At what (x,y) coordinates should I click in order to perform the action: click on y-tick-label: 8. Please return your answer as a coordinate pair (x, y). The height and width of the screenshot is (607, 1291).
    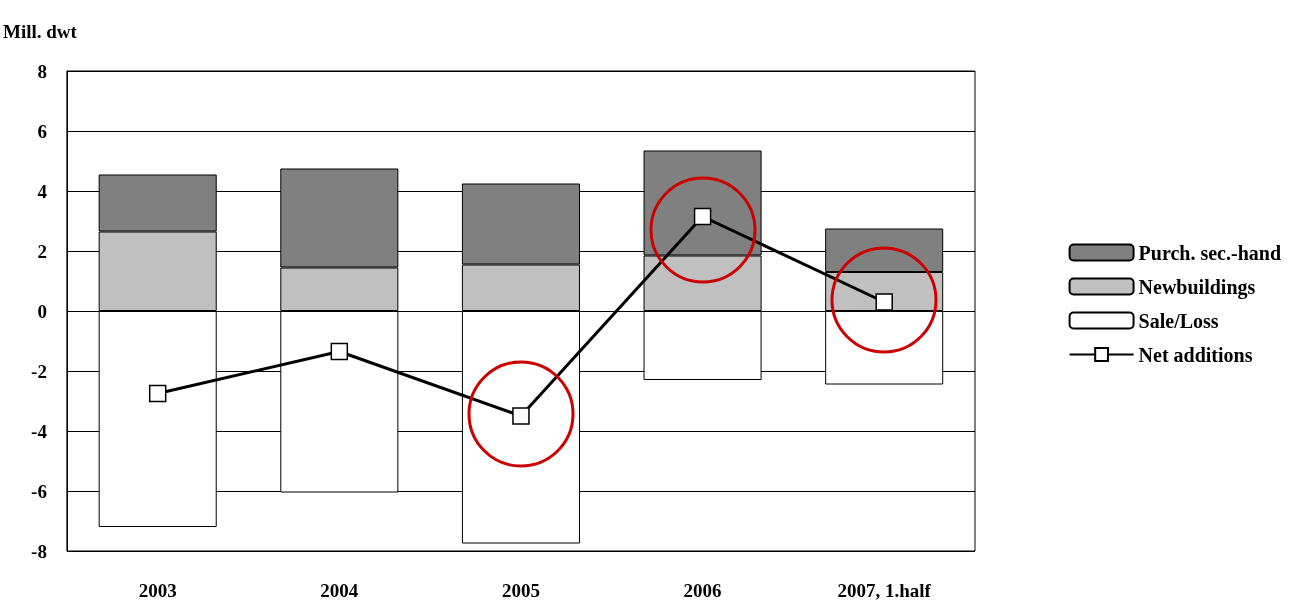
    Looking at the image, I should click on (42, 71).